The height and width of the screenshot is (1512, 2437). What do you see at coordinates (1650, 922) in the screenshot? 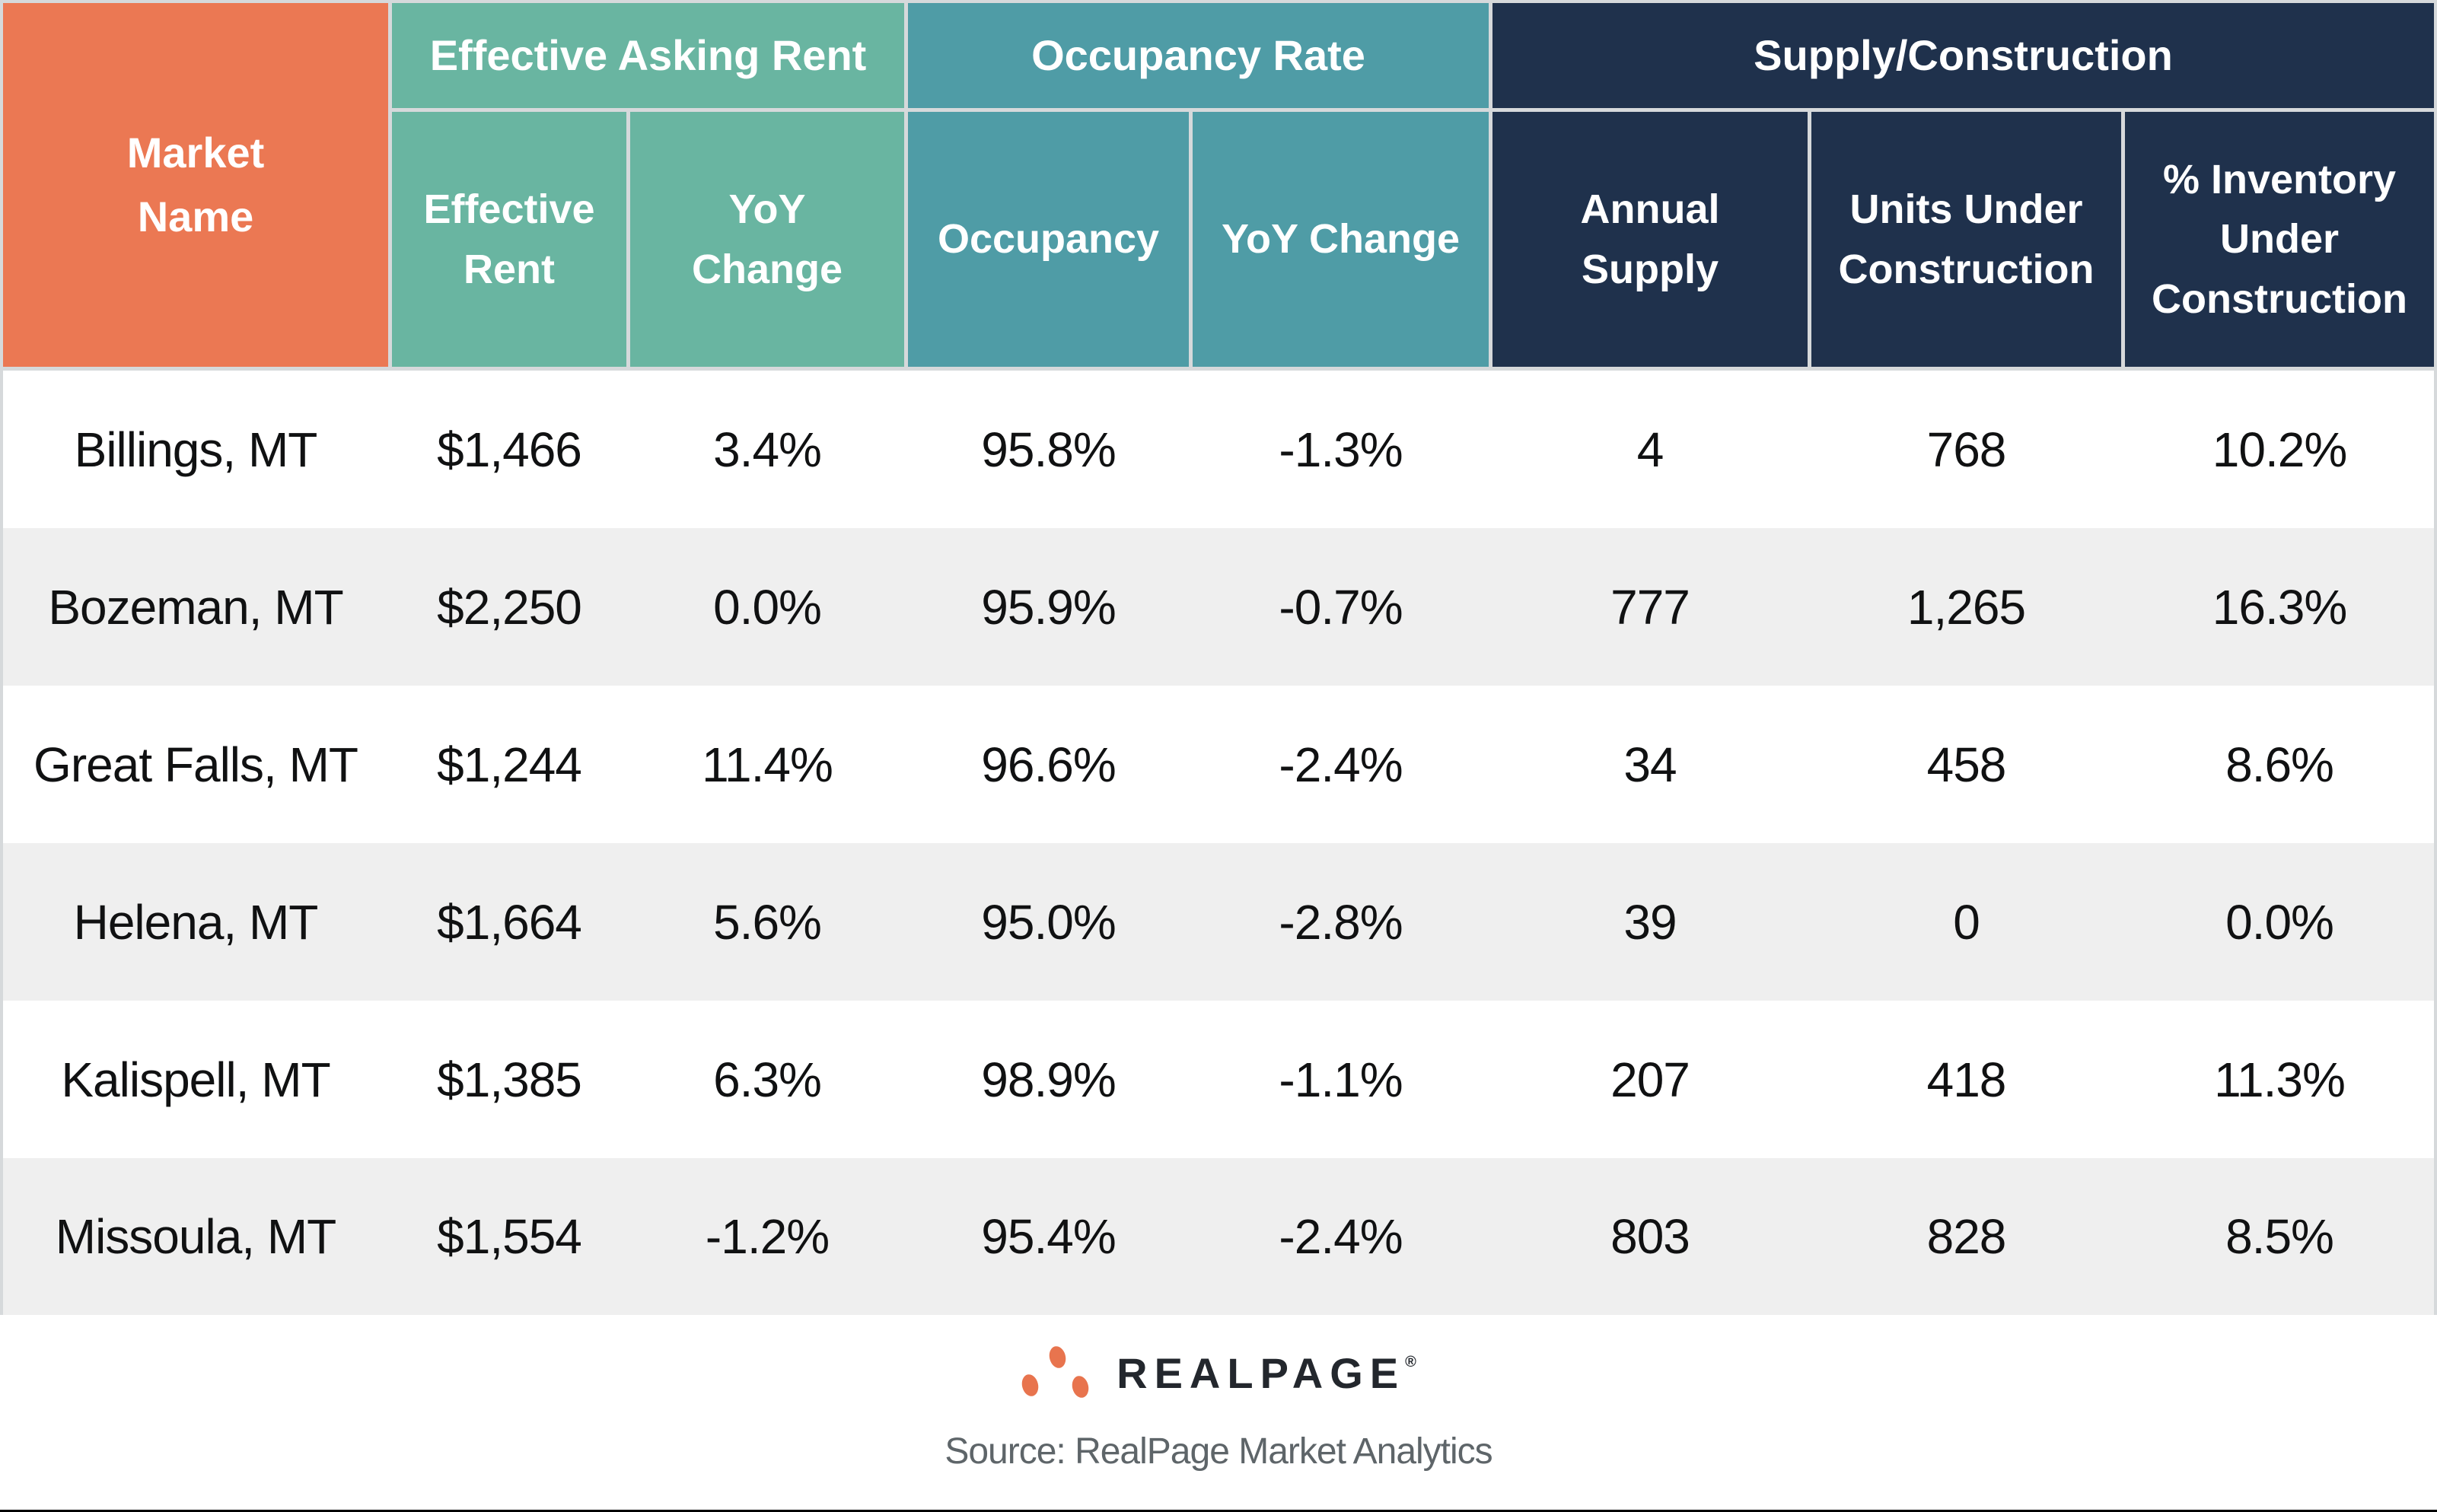
I see `cell-annual-supply: 39` at bounding box center [1650, 922].